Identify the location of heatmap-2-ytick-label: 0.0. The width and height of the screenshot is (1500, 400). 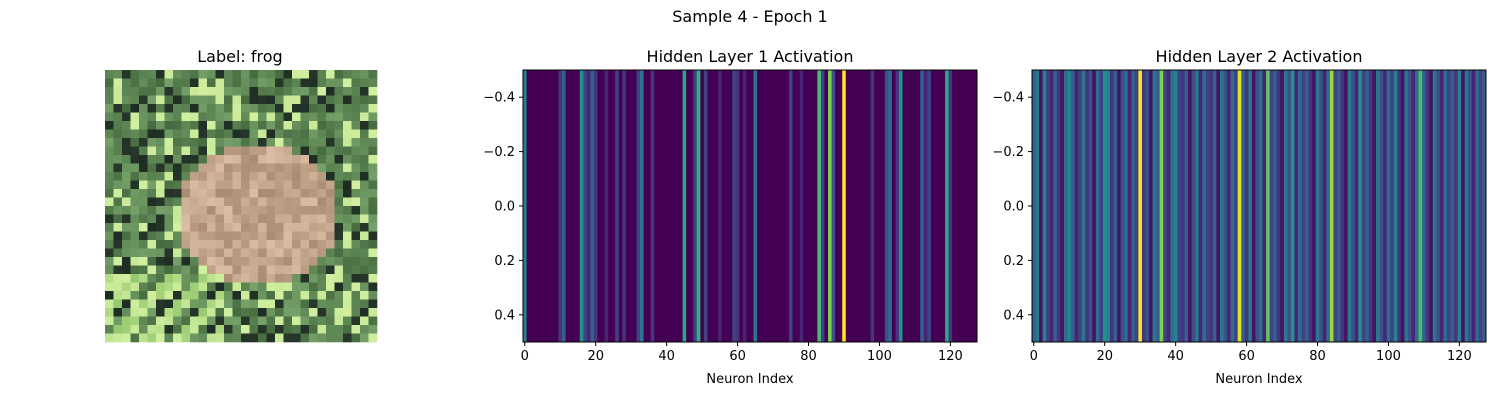
(1013, 207).